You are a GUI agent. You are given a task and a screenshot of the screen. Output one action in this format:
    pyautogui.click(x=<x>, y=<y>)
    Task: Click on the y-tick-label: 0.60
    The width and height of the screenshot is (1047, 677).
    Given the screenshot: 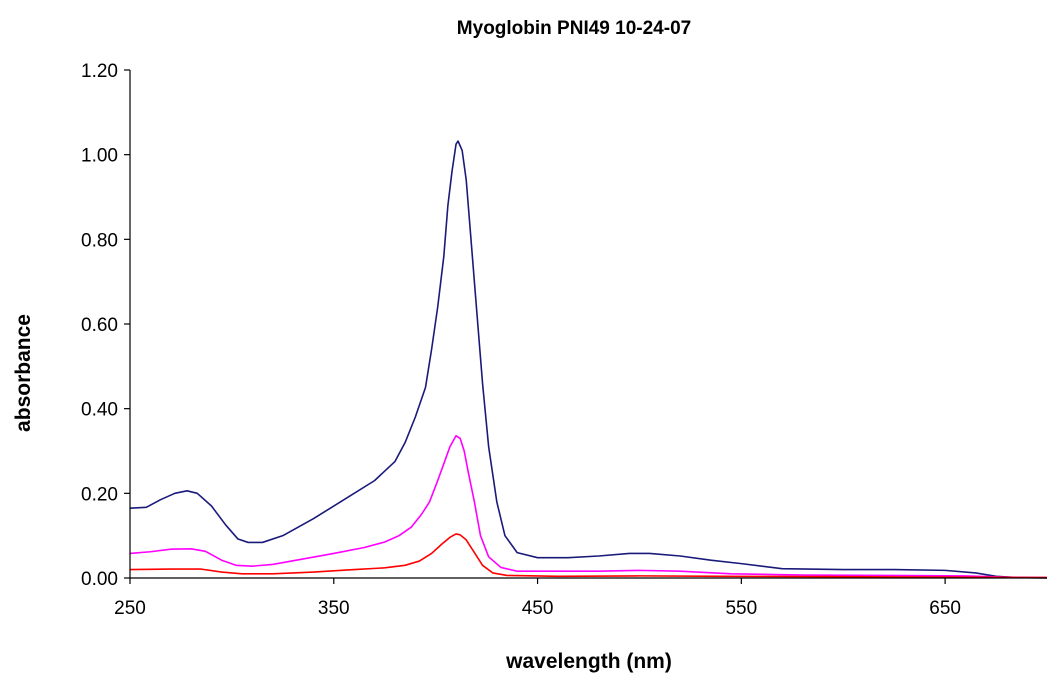 What is the action you would take?
    pyautogui.click(x=99, y=325)
    